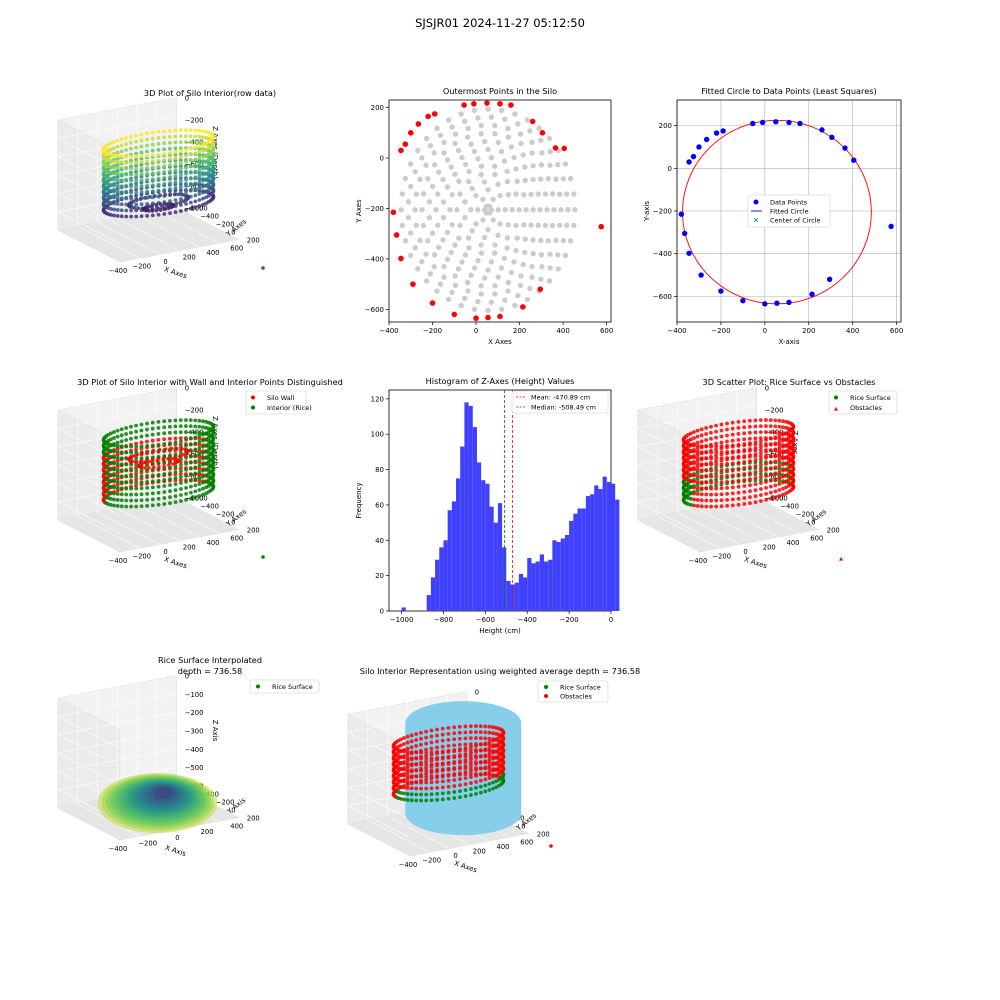 The image size is (1000, 1000). Describe the element at coordinates (500, 23) in the screenshot. I see `figure-title: SJSJR01 2024-11-27 05:12:50` at that location.